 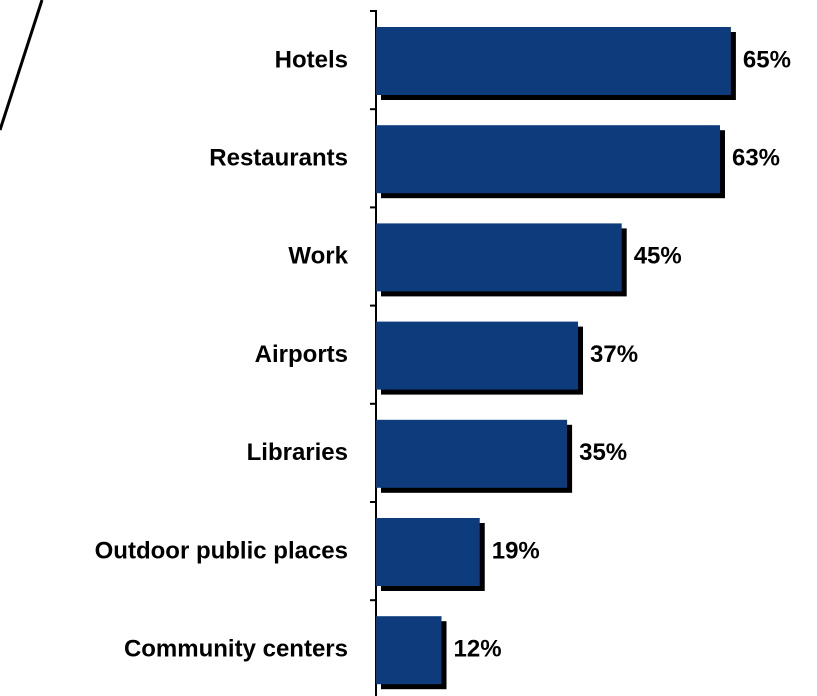 I want to click on value-label: 63%, so click(x=756, y=158).